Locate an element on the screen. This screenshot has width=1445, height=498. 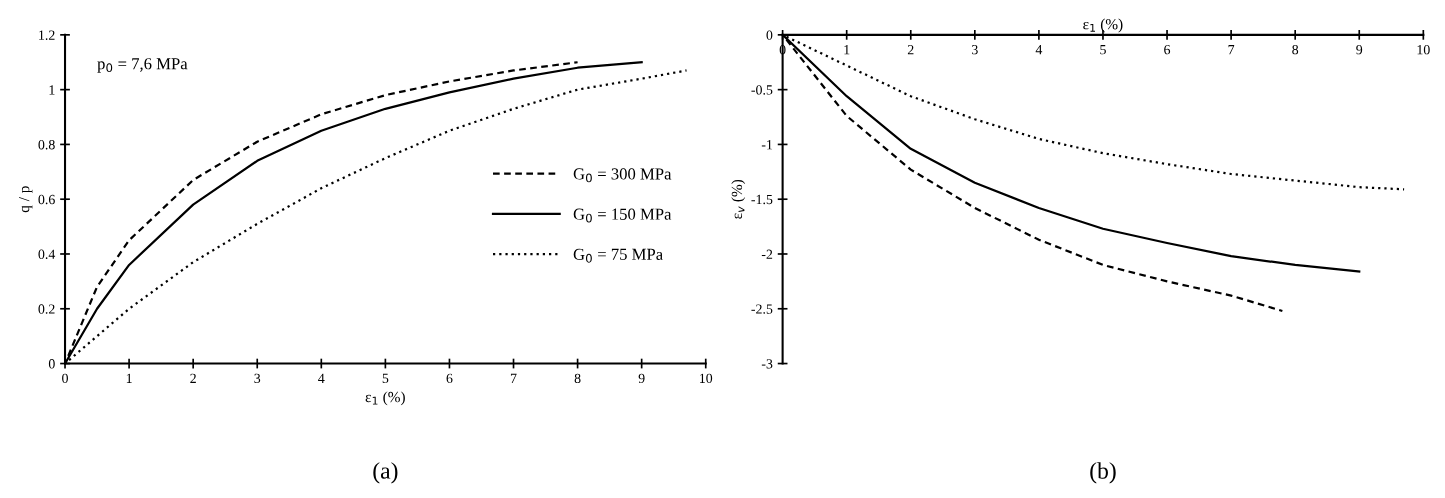
y-tick-label: 1.2 is located at coordinates (47, 35).